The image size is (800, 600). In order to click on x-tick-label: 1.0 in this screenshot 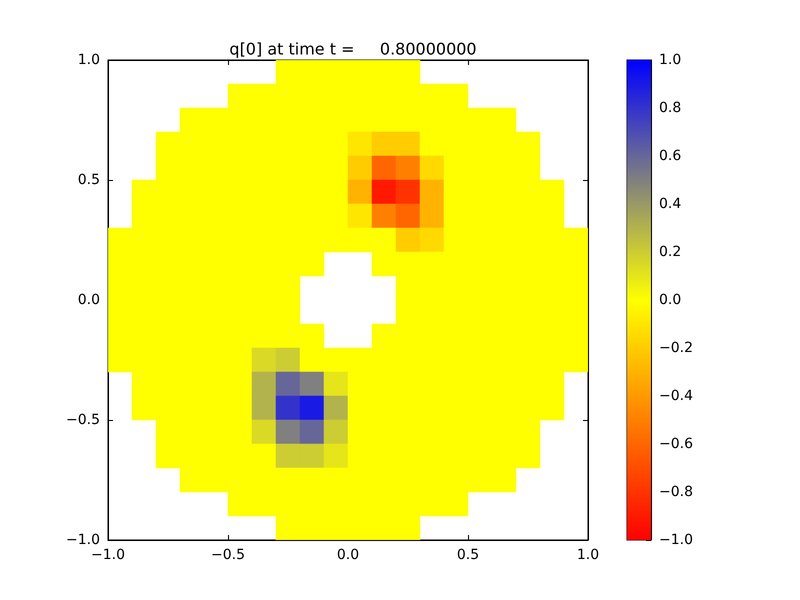, I will do `click(588, 555)`.